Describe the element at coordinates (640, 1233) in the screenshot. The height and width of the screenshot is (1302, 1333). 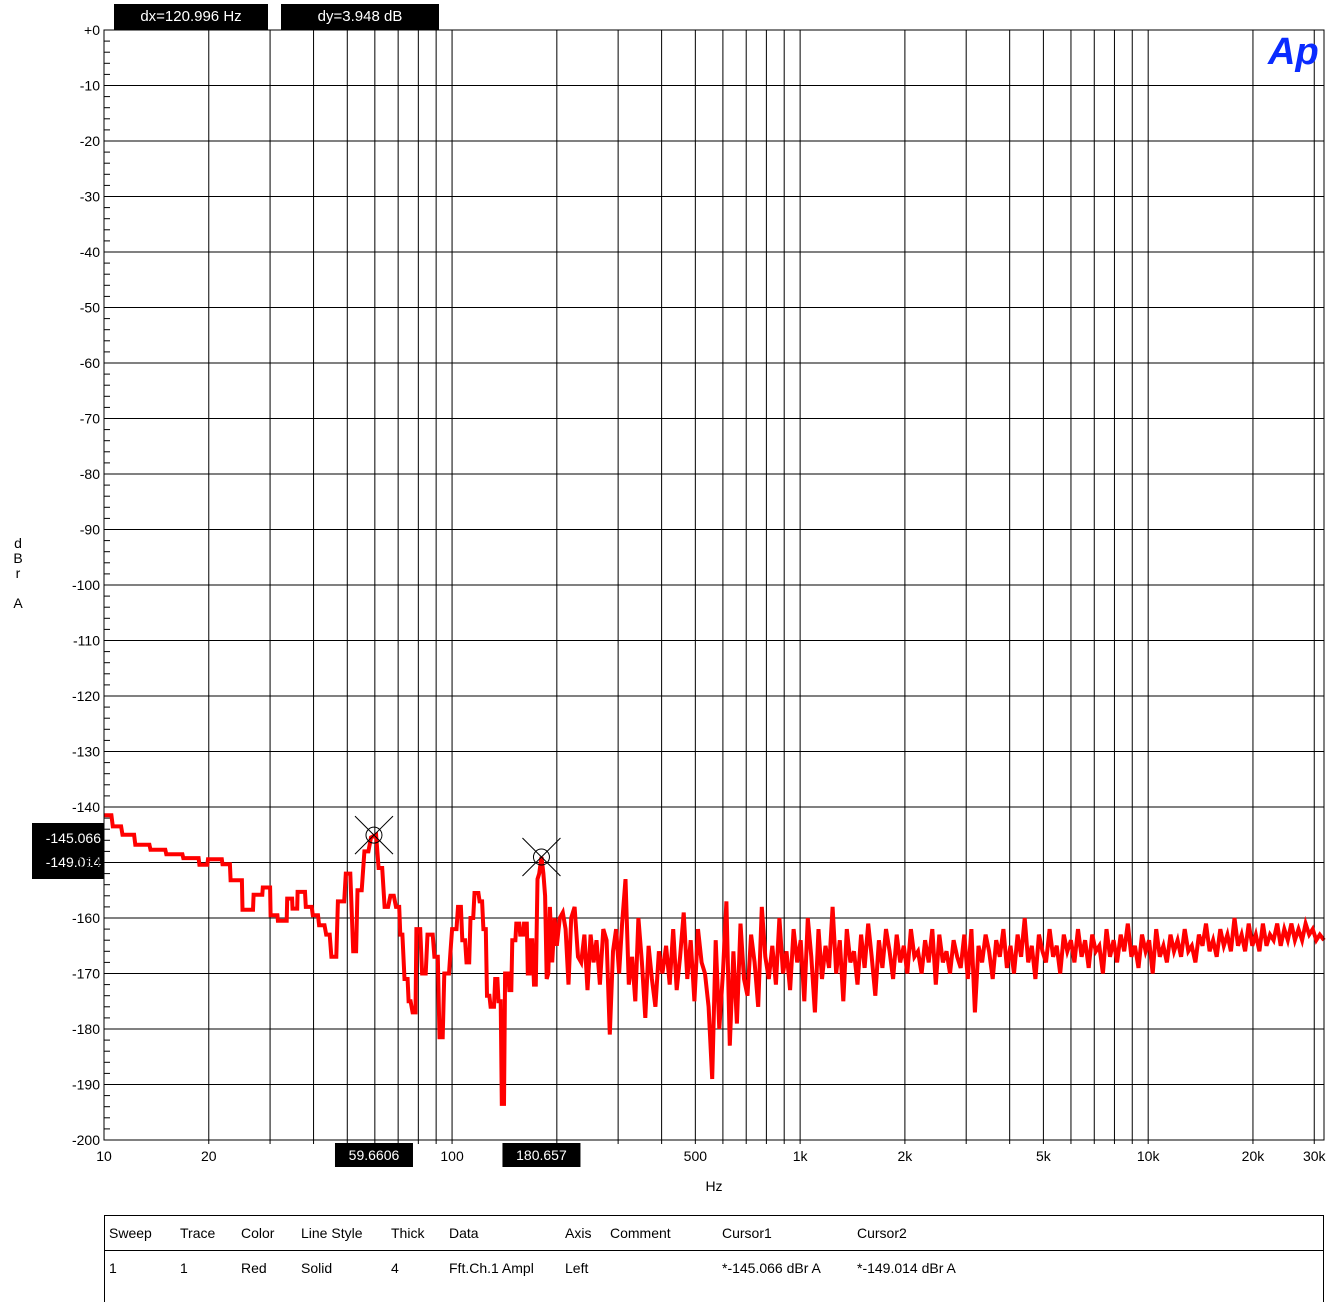
I see `legend-header: Comment` at that location.